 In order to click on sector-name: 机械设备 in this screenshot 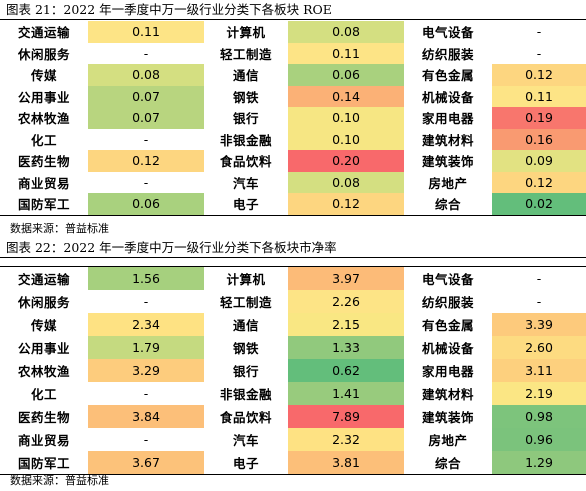, I will do `click(447, 97)`.